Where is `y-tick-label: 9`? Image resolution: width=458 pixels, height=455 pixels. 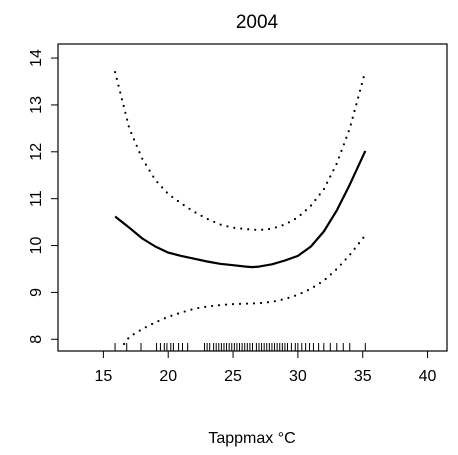
y-tick-label: 9 is located at coordinates (36, 292).